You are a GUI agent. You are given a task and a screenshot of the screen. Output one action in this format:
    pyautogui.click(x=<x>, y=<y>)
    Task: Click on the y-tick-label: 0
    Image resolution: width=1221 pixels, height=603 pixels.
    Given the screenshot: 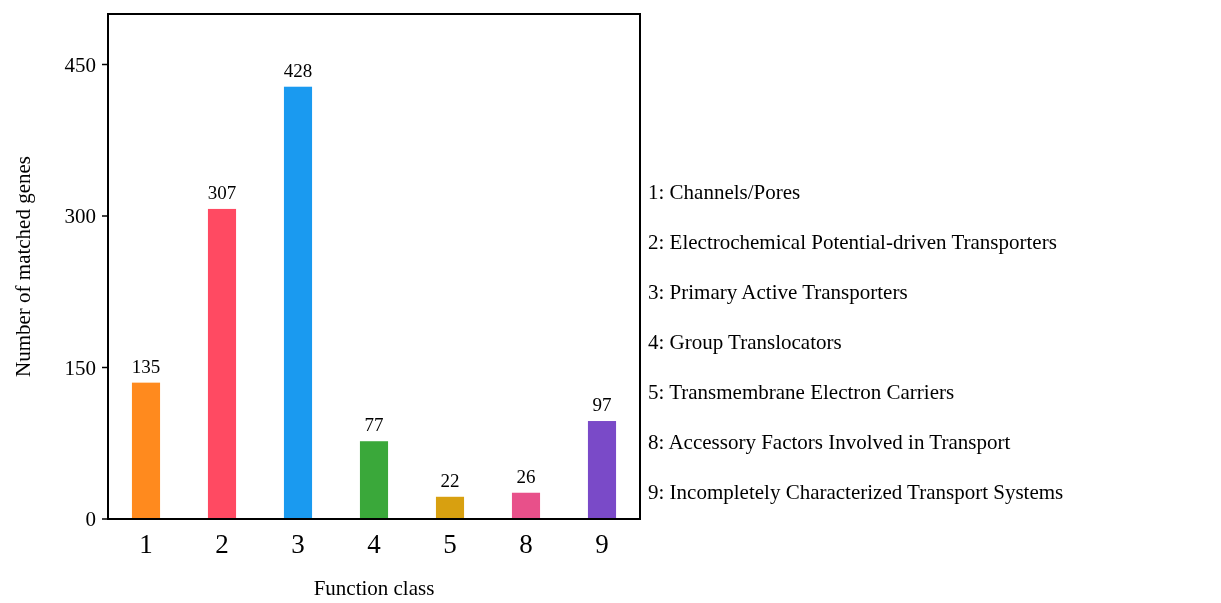 What is the action you would take?
    pyautogui.click(x=90, y=519)
    